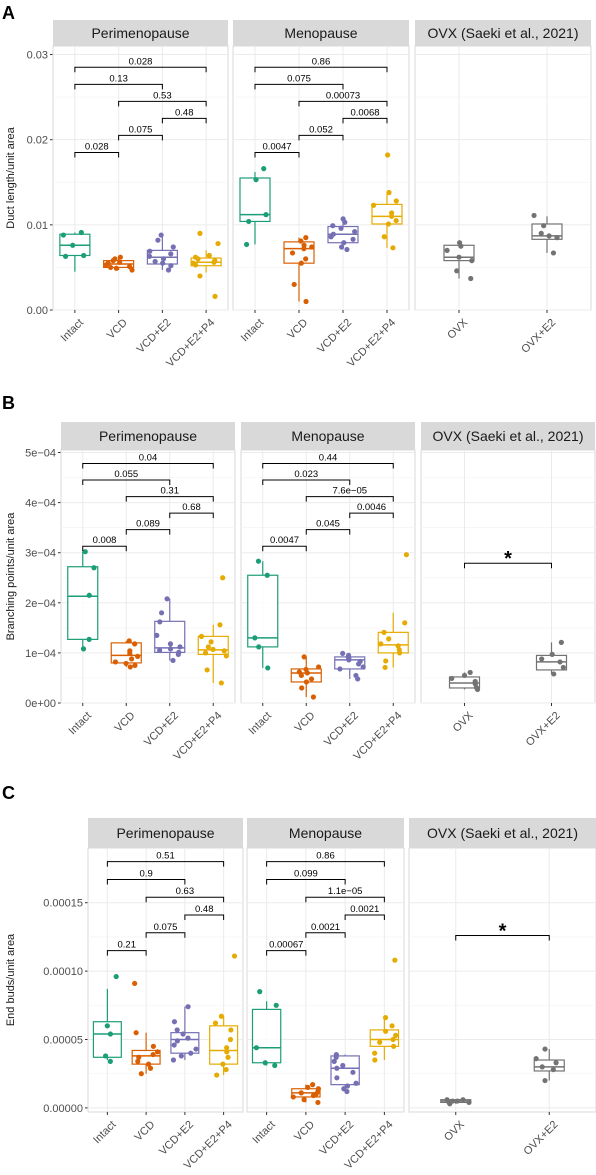 The height and width of the screenshot is (1175, 596). I want to click on p-value-label: 0.028, so click(141, 61).